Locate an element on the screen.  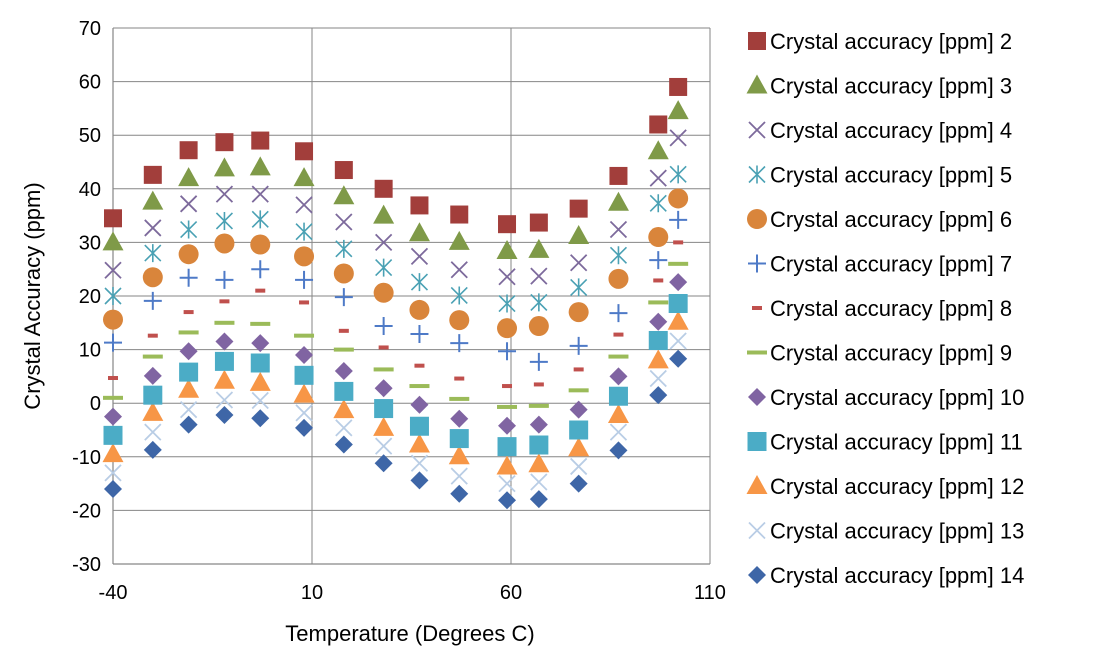
legend-label: Crystal accuracy [ppm] 2 is located at coordinates (891, 41).